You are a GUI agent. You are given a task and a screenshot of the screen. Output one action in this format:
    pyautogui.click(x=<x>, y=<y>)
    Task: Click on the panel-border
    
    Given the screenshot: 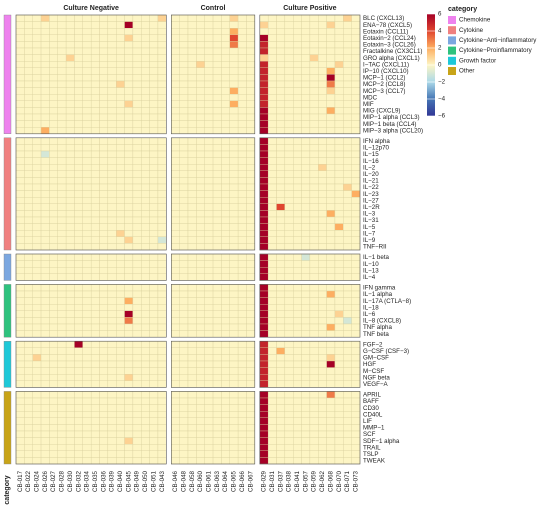 What is the action you would take?
    pyautogui.click(x=91, y=364)
    